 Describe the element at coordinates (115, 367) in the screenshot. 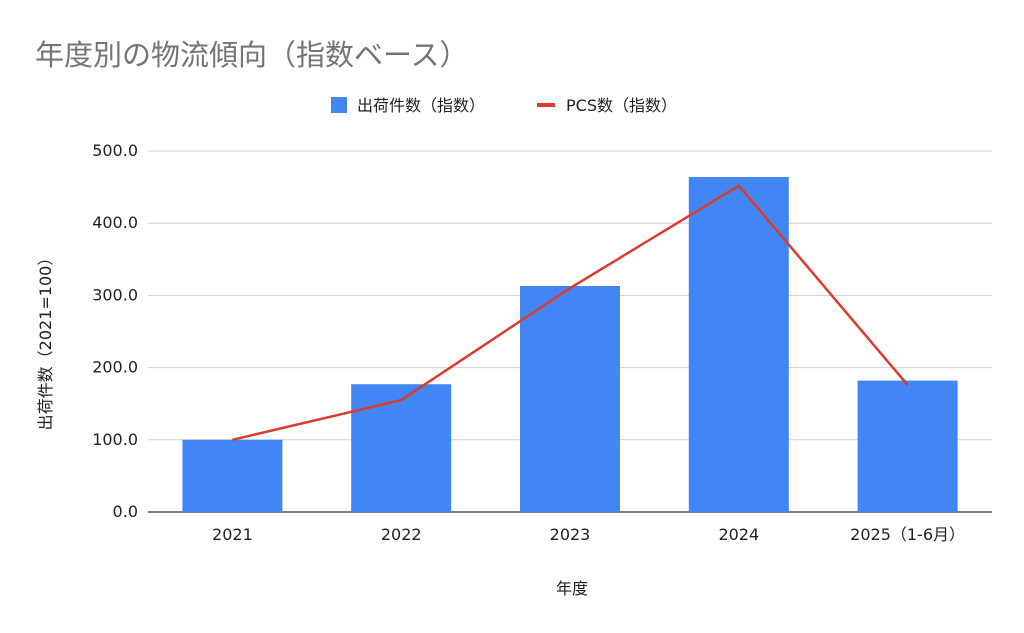

I see `y-tick-label: 200.0` at that location.